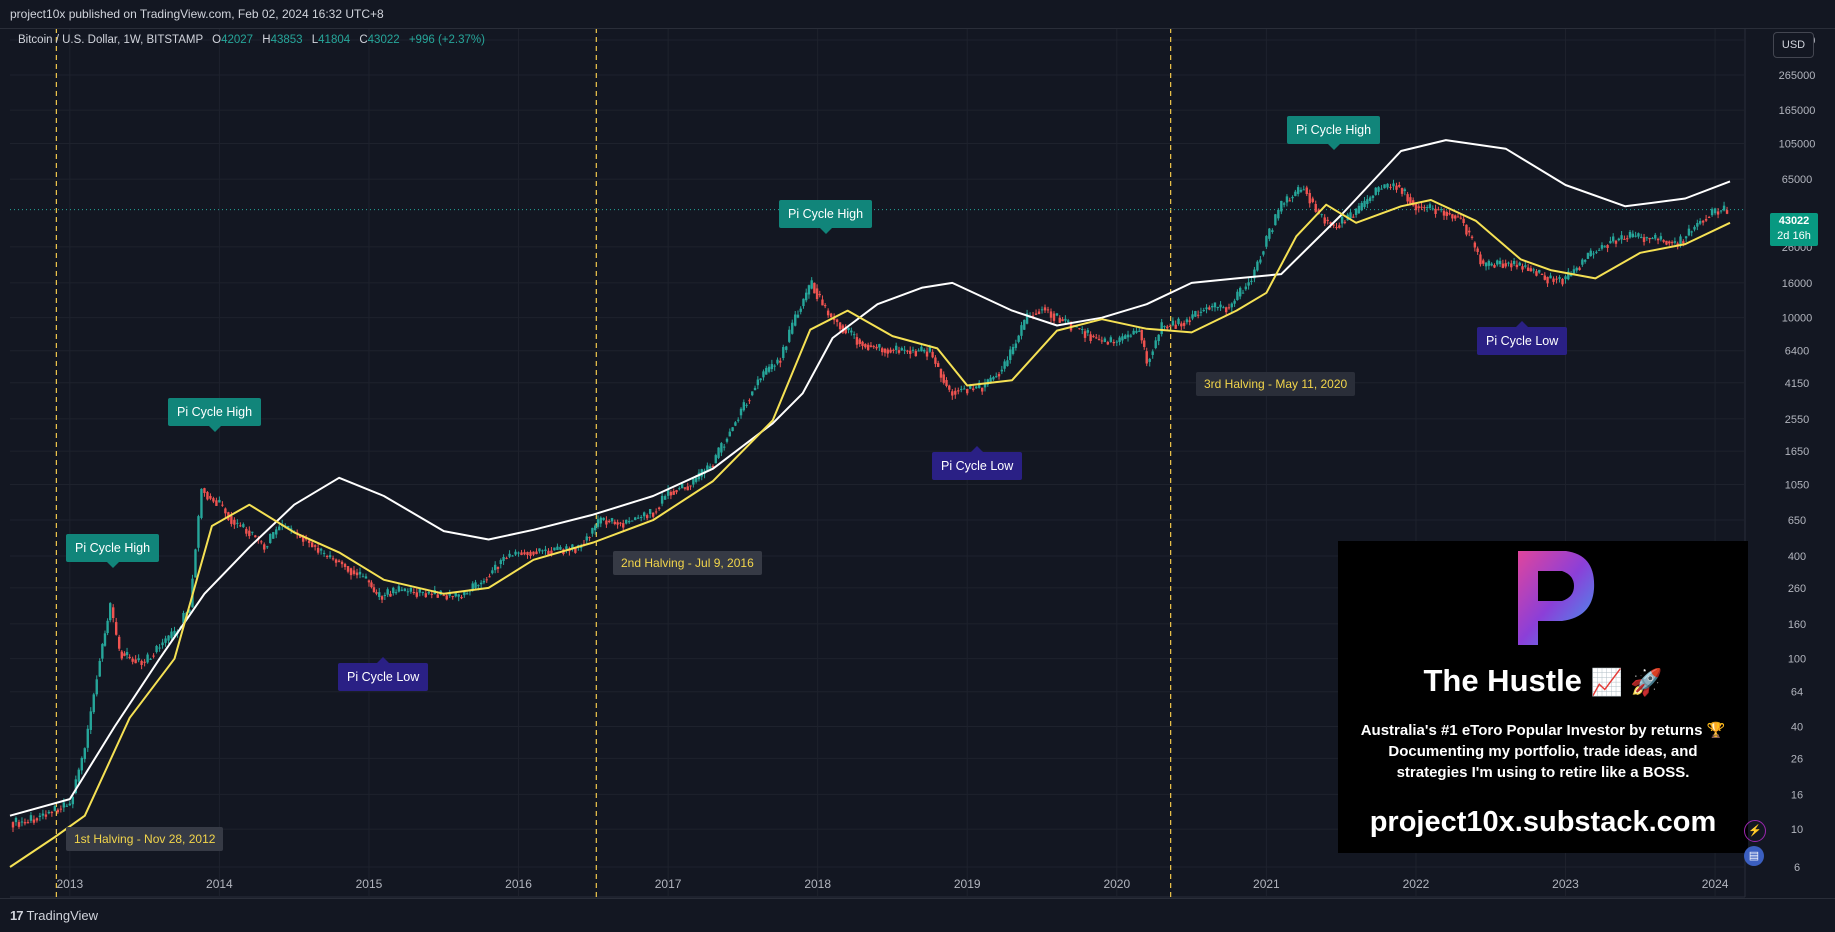  I want to click on y-tick-label: 26, so click(1797, 759).